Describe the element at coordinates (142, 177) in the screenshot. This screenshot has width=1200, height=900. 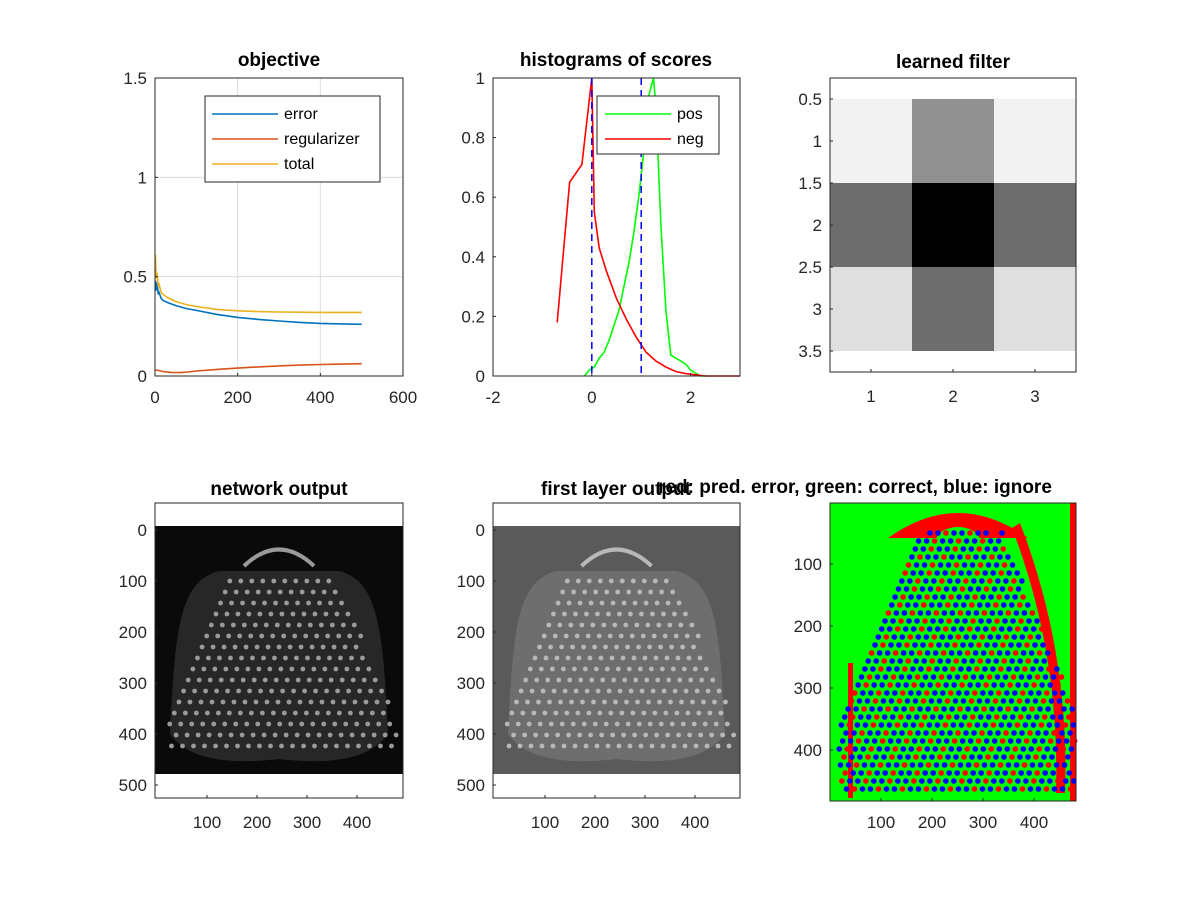
I see `y-tick-label: 1` at that location.